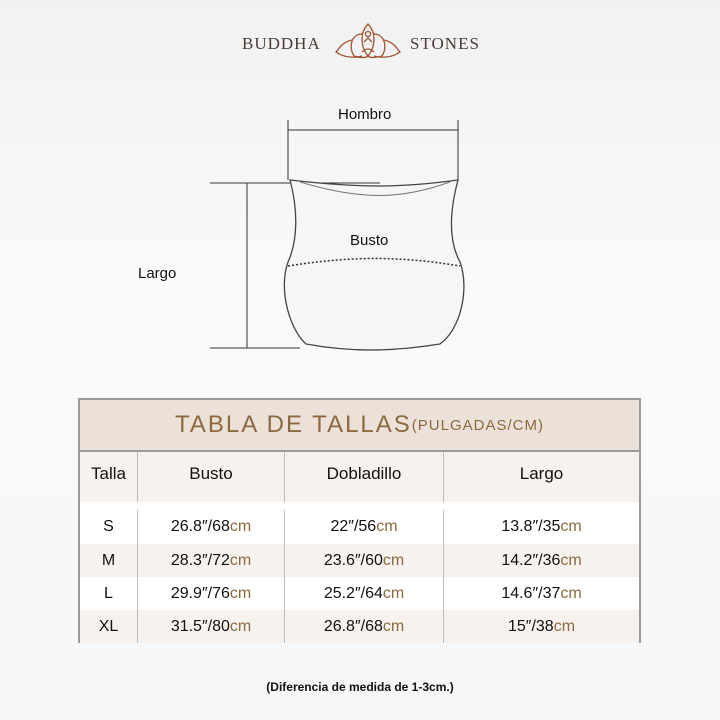 The width and height of the screenshot is (720, 720). I want to click on table-header: Talla Busto Dobladillo Largo, so click(359, 477).